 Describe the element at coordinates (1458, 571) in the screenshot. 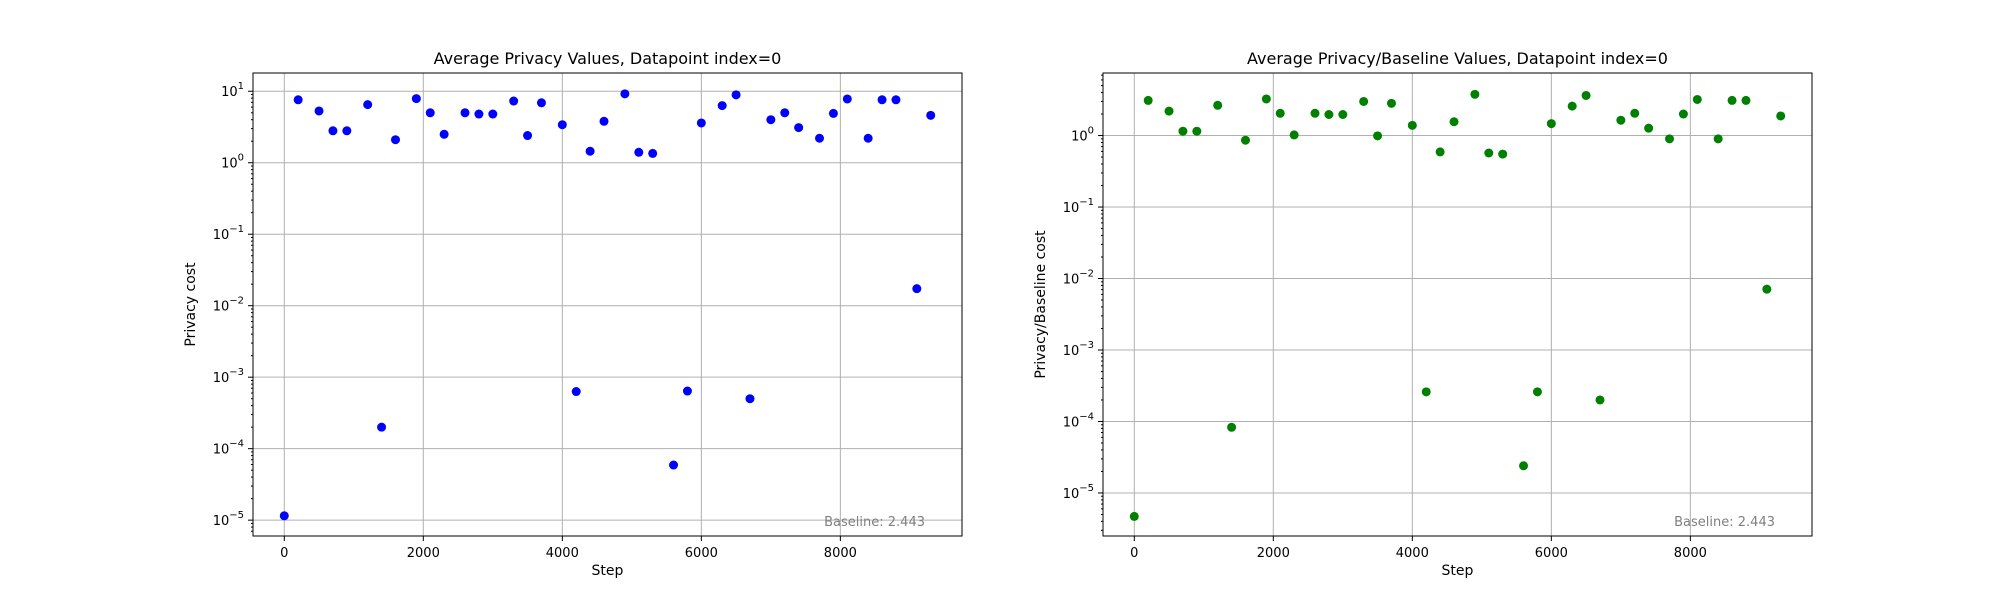

I see `x-axis-label: Step` at that location.